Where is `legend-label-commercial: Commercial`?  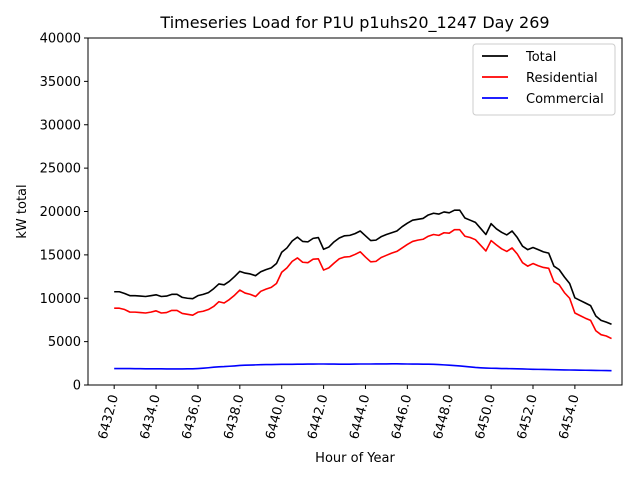
legend-label-commercial: Commercial is located at coordinates (565, 99).